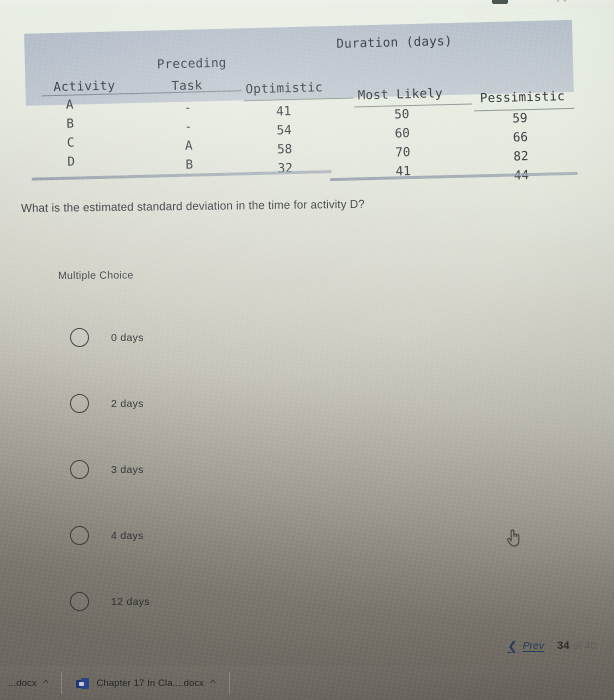 The height and width of the screenshot is (700, 614). What do you see at coordinates (127, 470) in the screenshot?
I see `answer-choice-label: 3 days` at bounding box center [127, 470].